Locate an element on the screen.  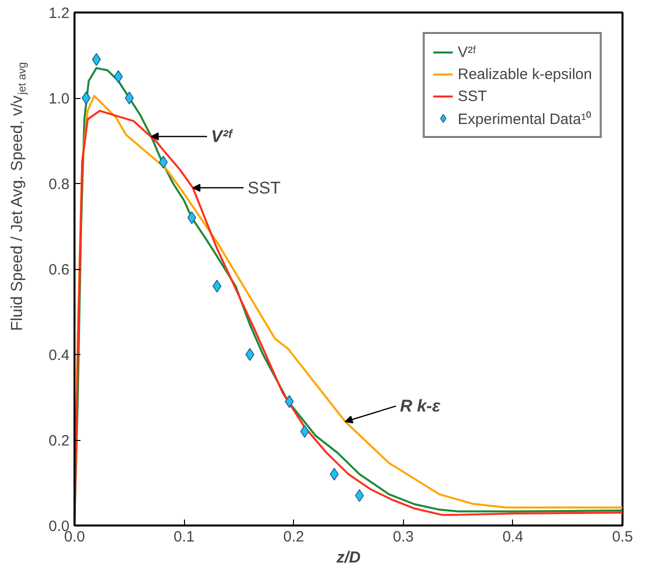
y-tick-label: 0.4 is located at coordinates (59, 355).